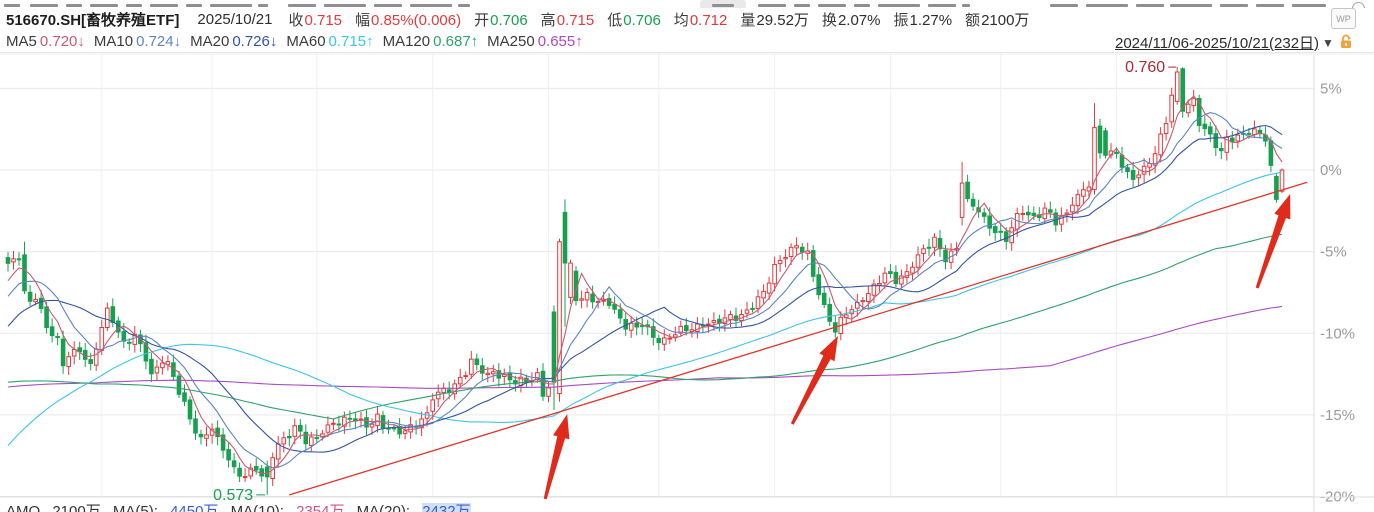  I want to click on amo-label: AMO, so click(23, 507).